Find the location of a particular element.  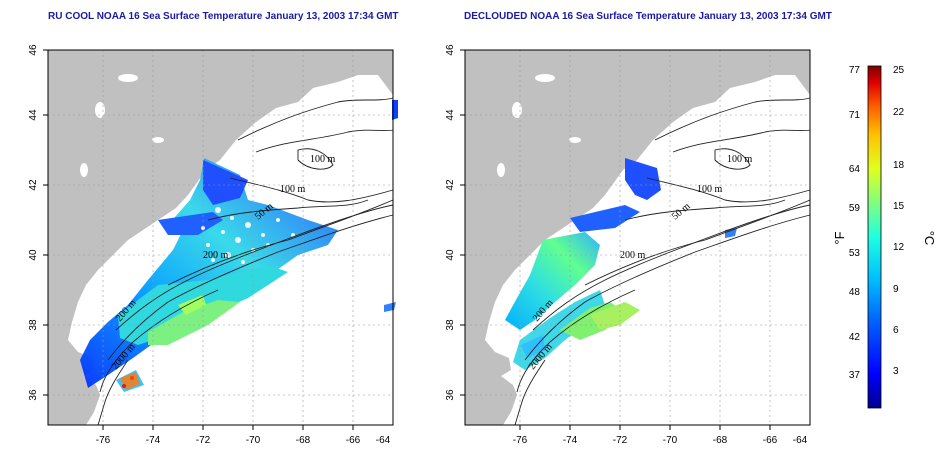

celsius-tick: 15 is located at coordinates (899, 206).